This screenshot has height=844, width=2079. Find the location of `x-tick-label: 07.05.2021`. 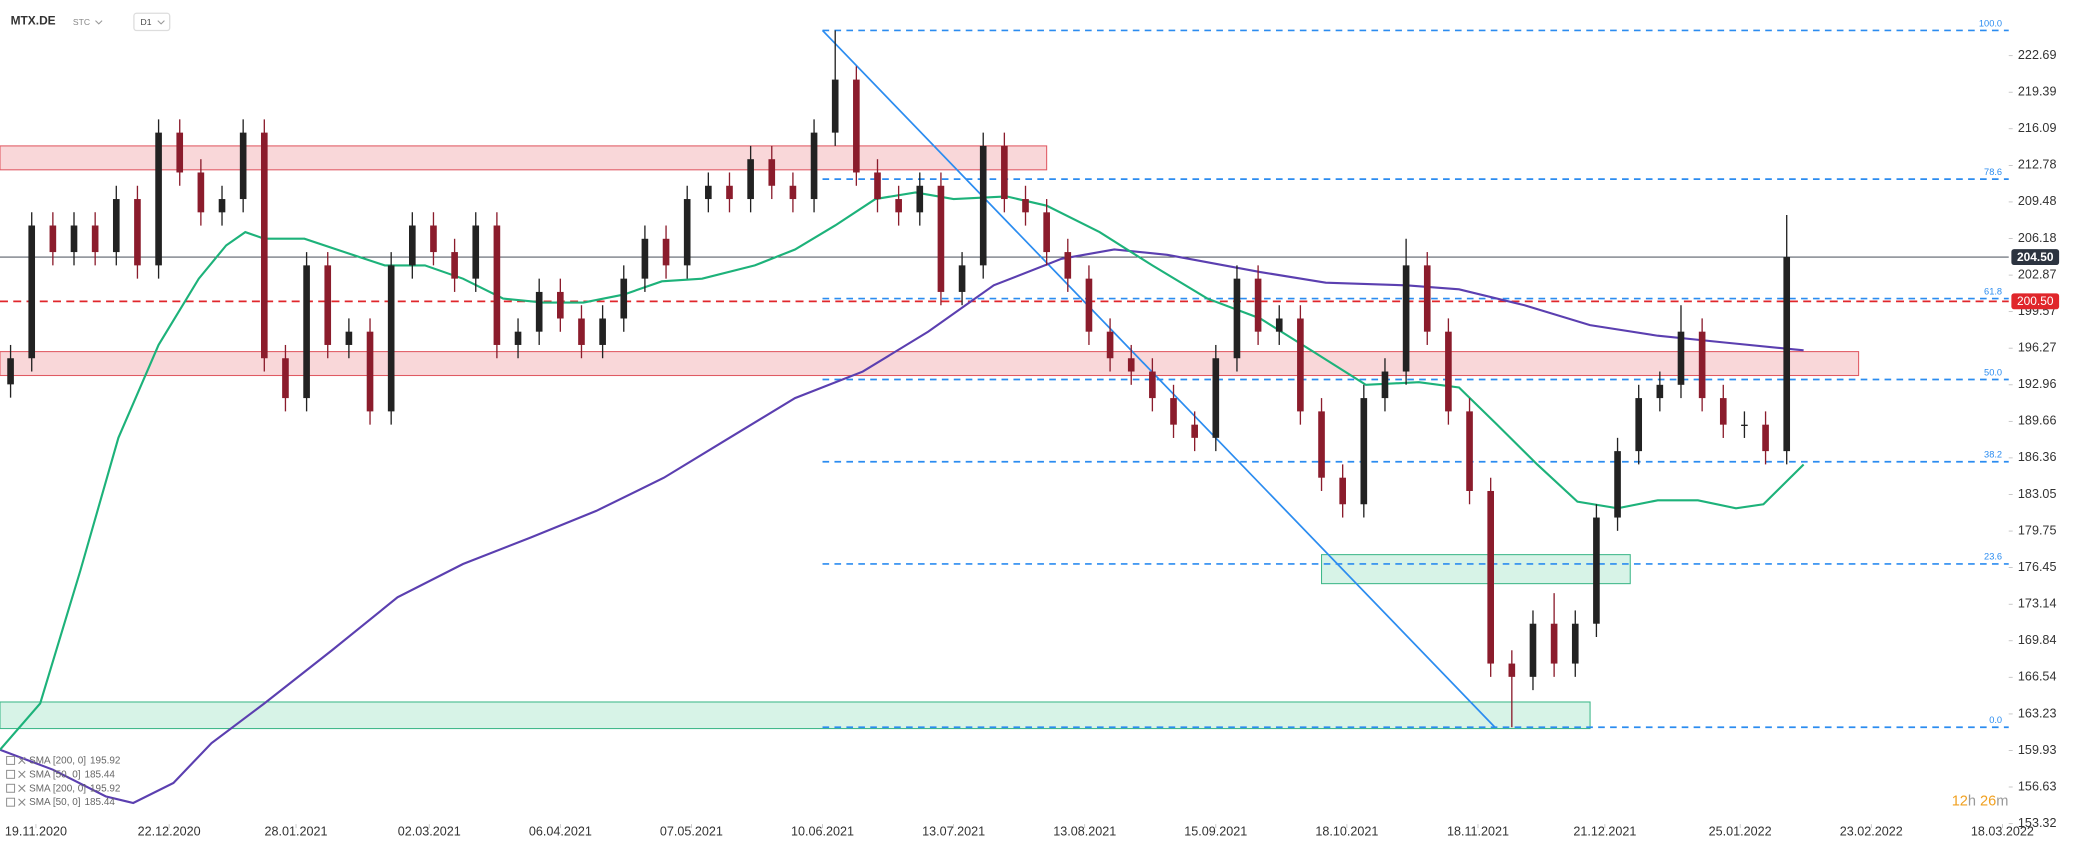

x-tick-label: 07.05.2021 is located at coordinates (691, 831).